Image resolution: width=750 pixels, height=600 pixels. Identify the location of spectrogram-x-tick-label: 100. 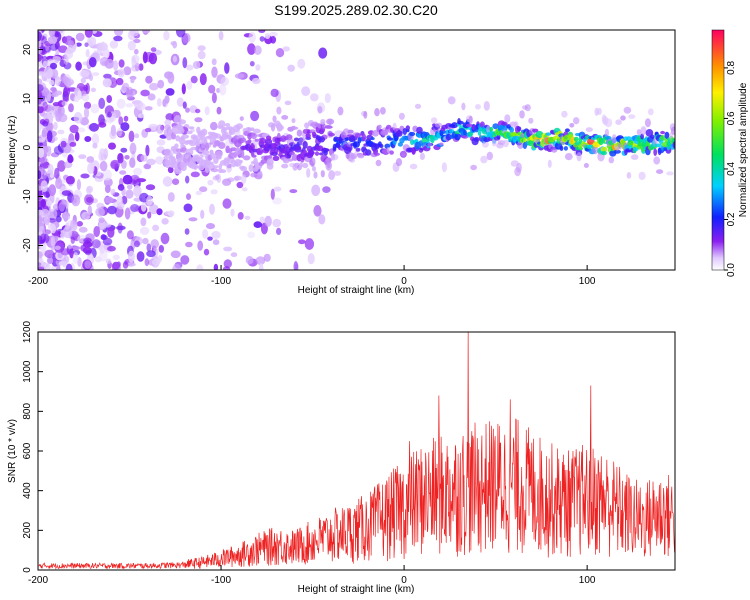
(587, 281).